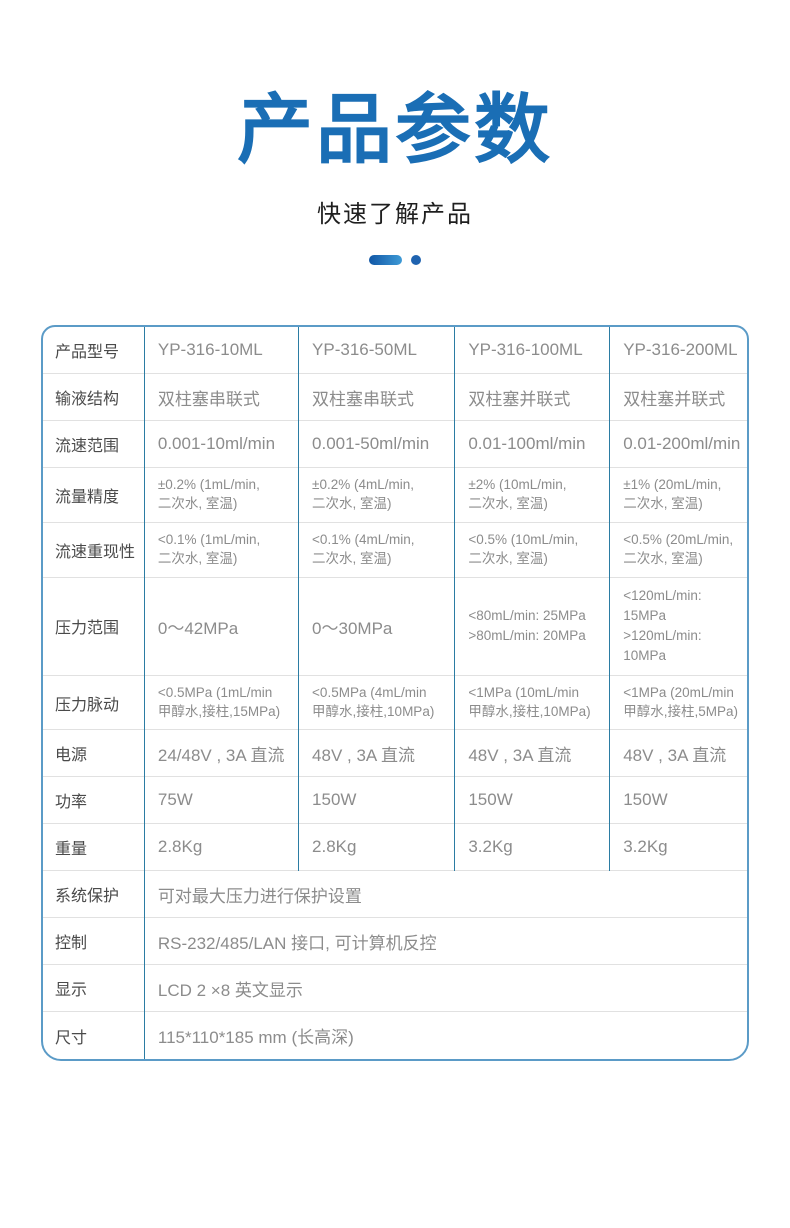 The height and width of the screenshot is (1228, 790). I want to click on spec-cell: 0.01-200ml/min, so click(678, 444).